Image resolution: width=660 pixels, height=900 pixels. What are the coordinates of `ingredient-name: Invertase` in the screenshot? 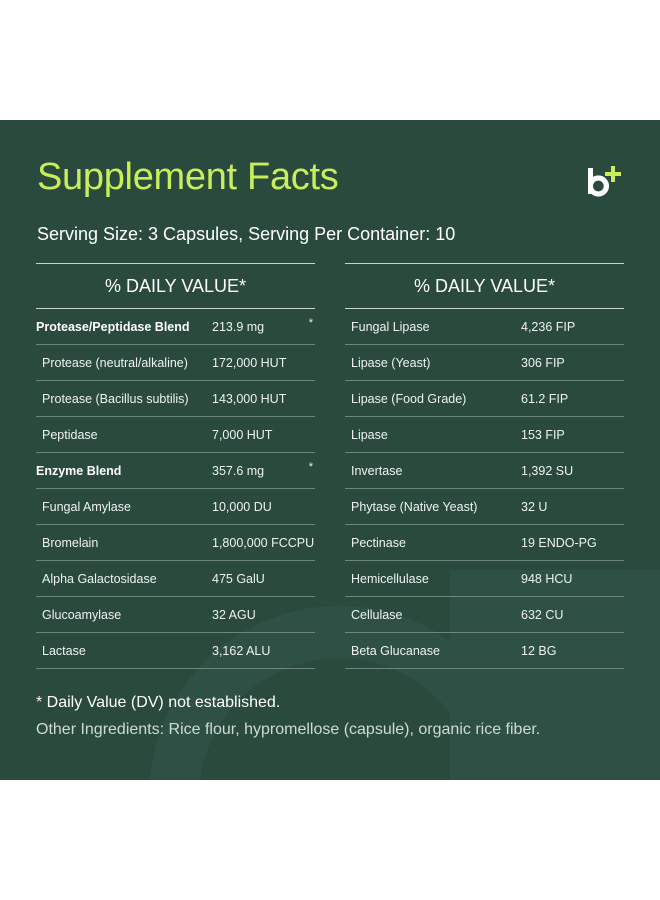 It's located at (377, 471).